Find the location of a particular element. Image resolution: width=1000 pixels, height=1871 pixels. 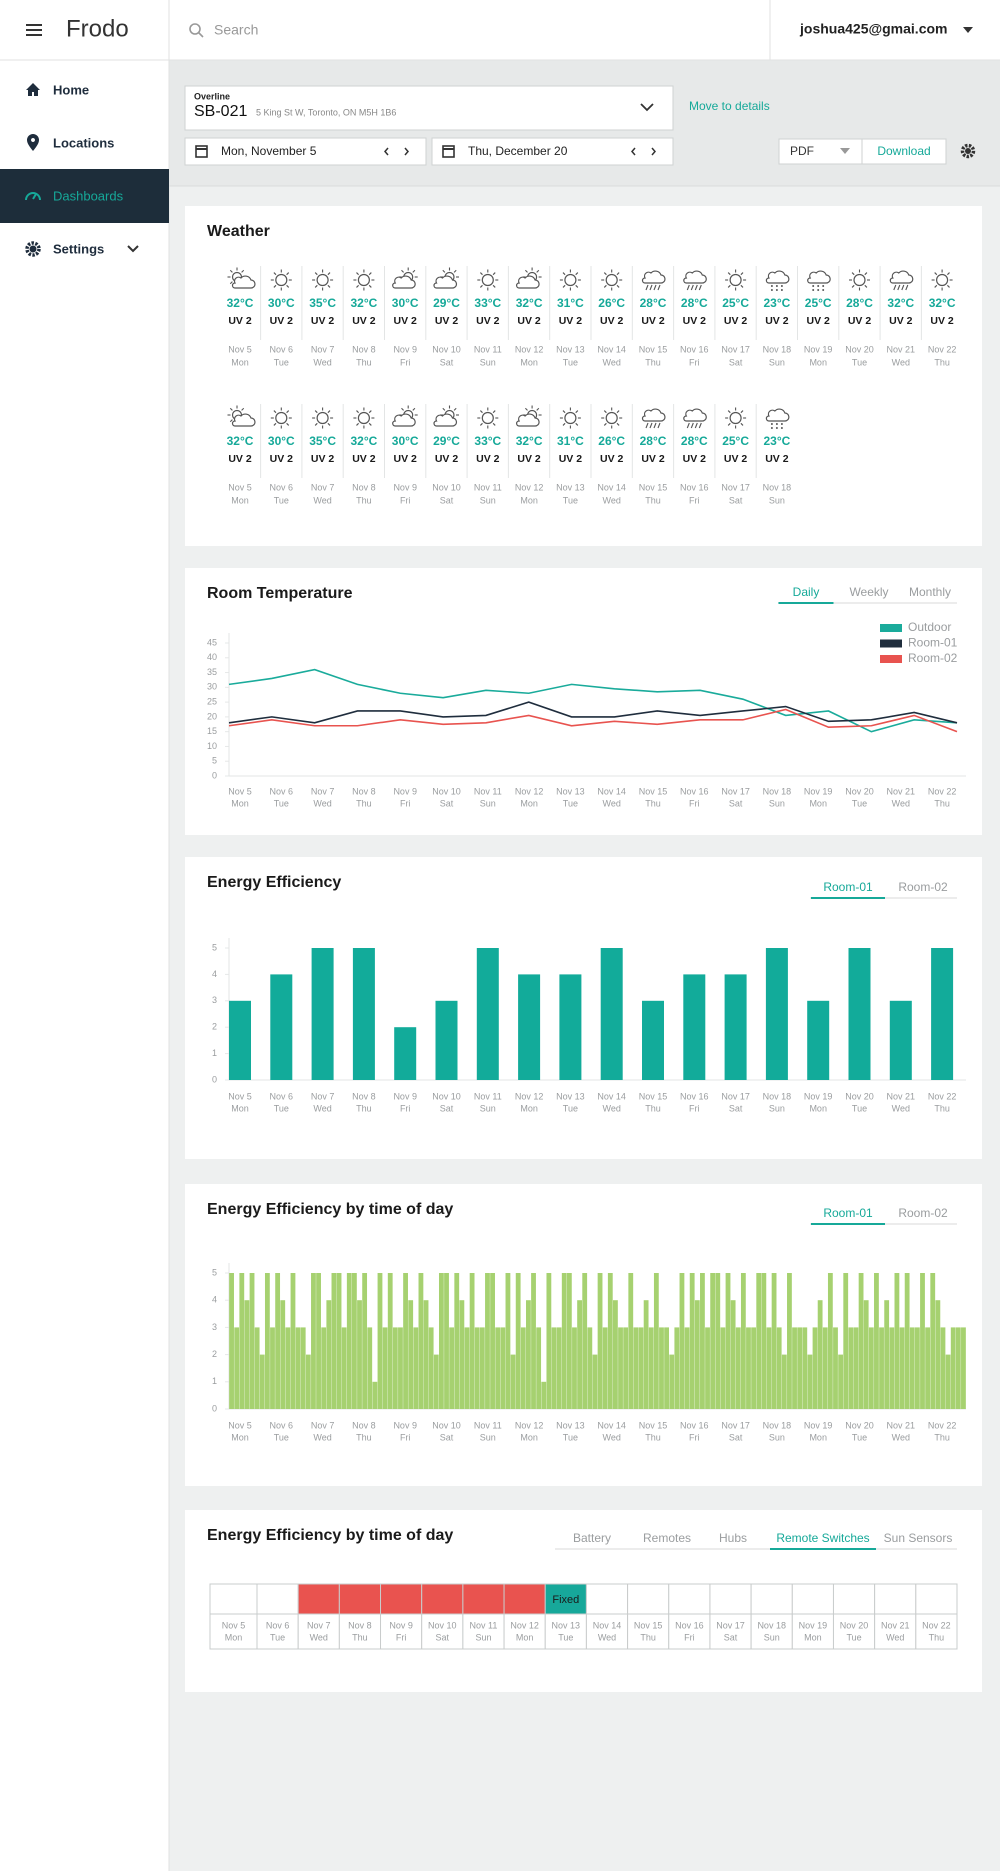

search-icon is located at coordinates (196, 30).